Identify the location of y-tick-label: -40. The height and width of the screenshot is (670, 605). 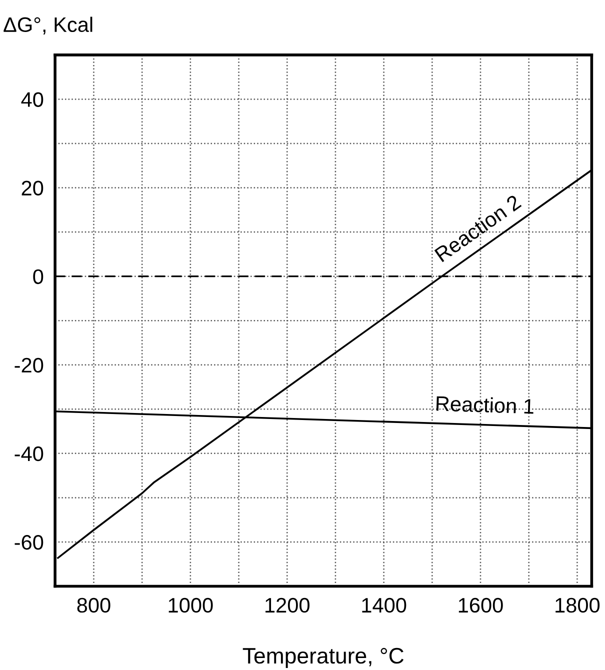
(29, 454).